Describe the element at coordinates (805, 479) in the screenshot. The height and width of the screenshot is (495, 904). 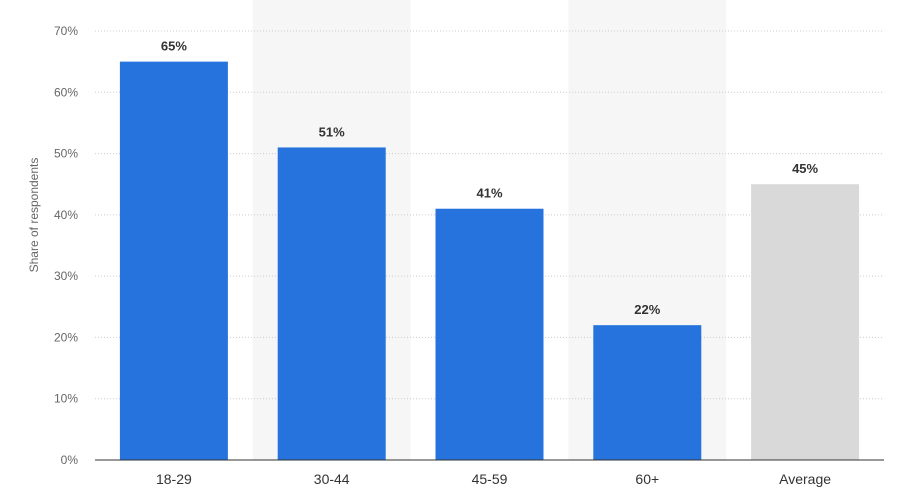
I see `x-tick-label: Average` at that location.